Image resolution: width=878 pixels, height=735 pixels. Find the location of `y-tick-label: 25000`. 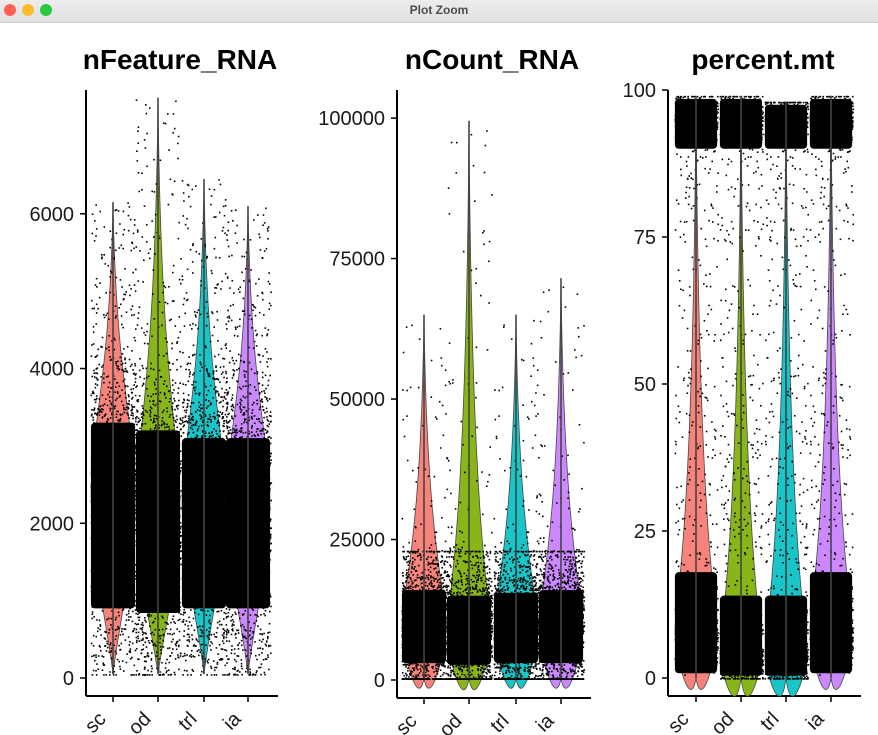

y-tick-label: 25000 is located at coordinates (357, 541).